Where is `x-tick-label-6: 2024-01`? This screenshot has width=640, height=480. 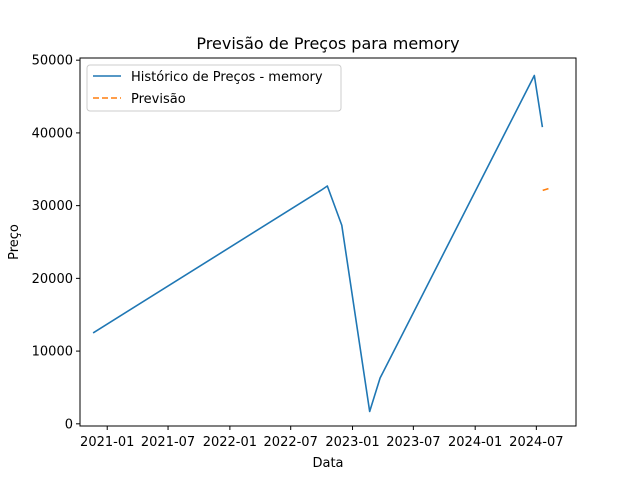 x-tick-label-6: 2024-01 is located at coordinates (475, 442).